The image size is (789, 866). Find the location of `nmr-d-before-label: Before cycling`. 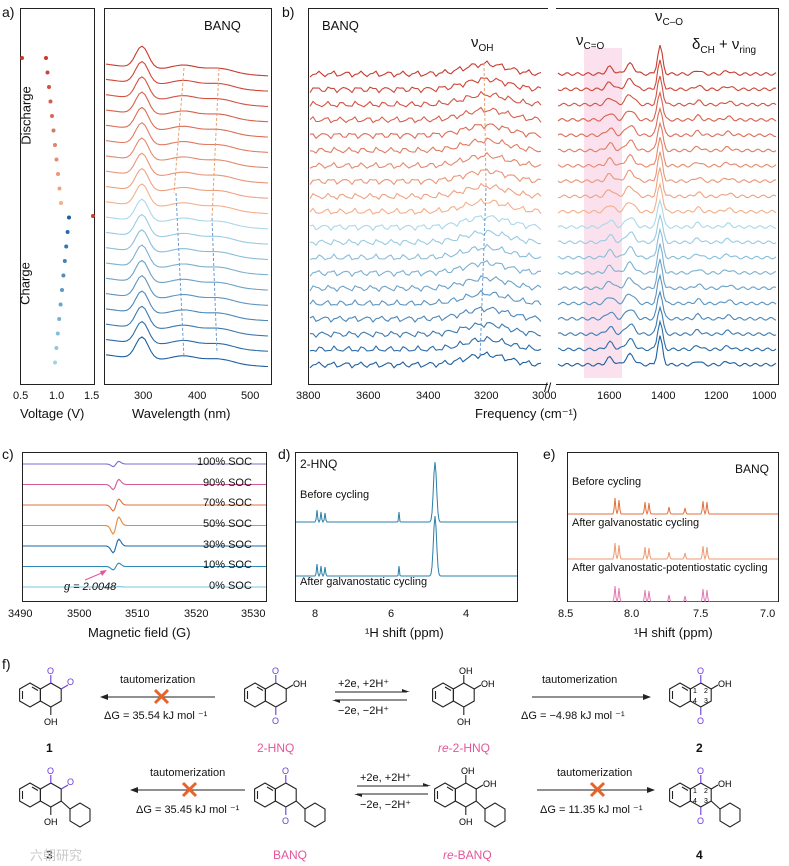

nmr-d-before-label: Before cycling is located at coordinates (335, 495).